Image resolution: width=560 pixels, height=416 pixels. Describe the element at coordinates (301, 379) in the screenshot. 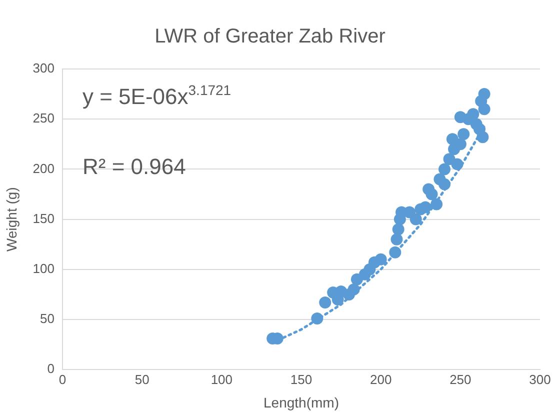

I see `x-tick-label: 150` at that location.